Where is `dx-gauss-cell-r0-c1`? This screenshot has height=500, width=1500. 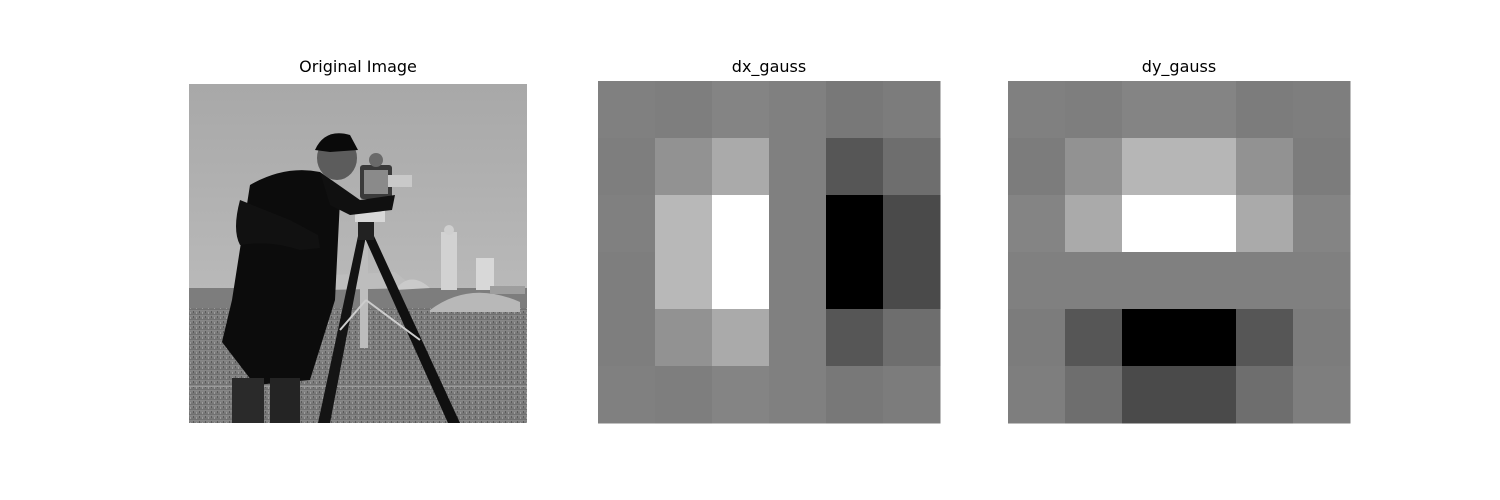 dx-gauss-cell-r0-c1 is located at coordinates (684, 110).